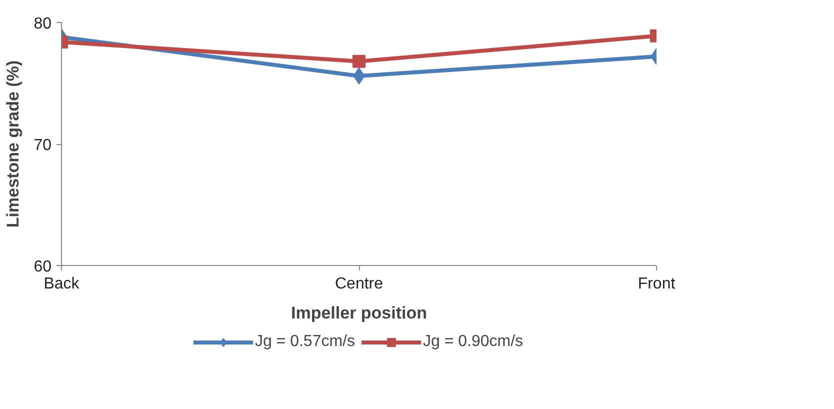  I want to click on y-tick-label: 60, so click(43, 267).